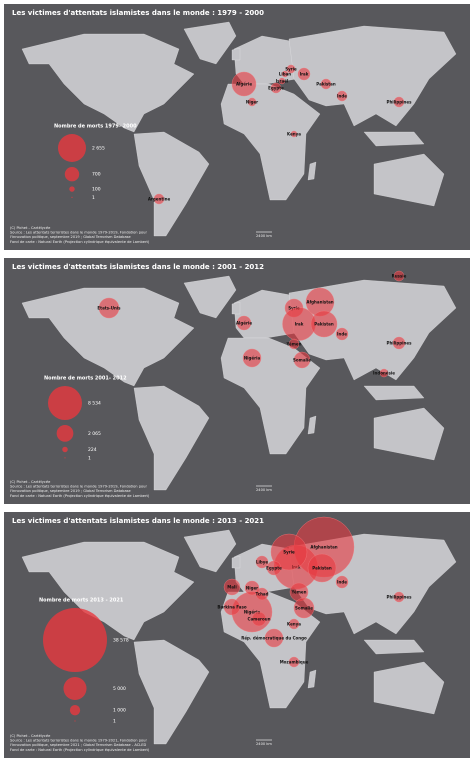  I want to click on bubble-label: Syrie, so click(291, 69).